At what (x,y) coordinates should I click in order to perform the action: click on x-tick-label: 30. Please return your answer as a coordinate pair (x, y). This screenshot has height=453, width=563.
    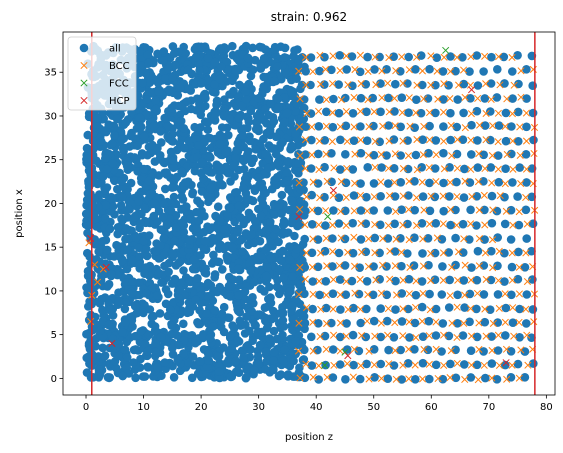
    Looking at the image, I should click on (258, 407).